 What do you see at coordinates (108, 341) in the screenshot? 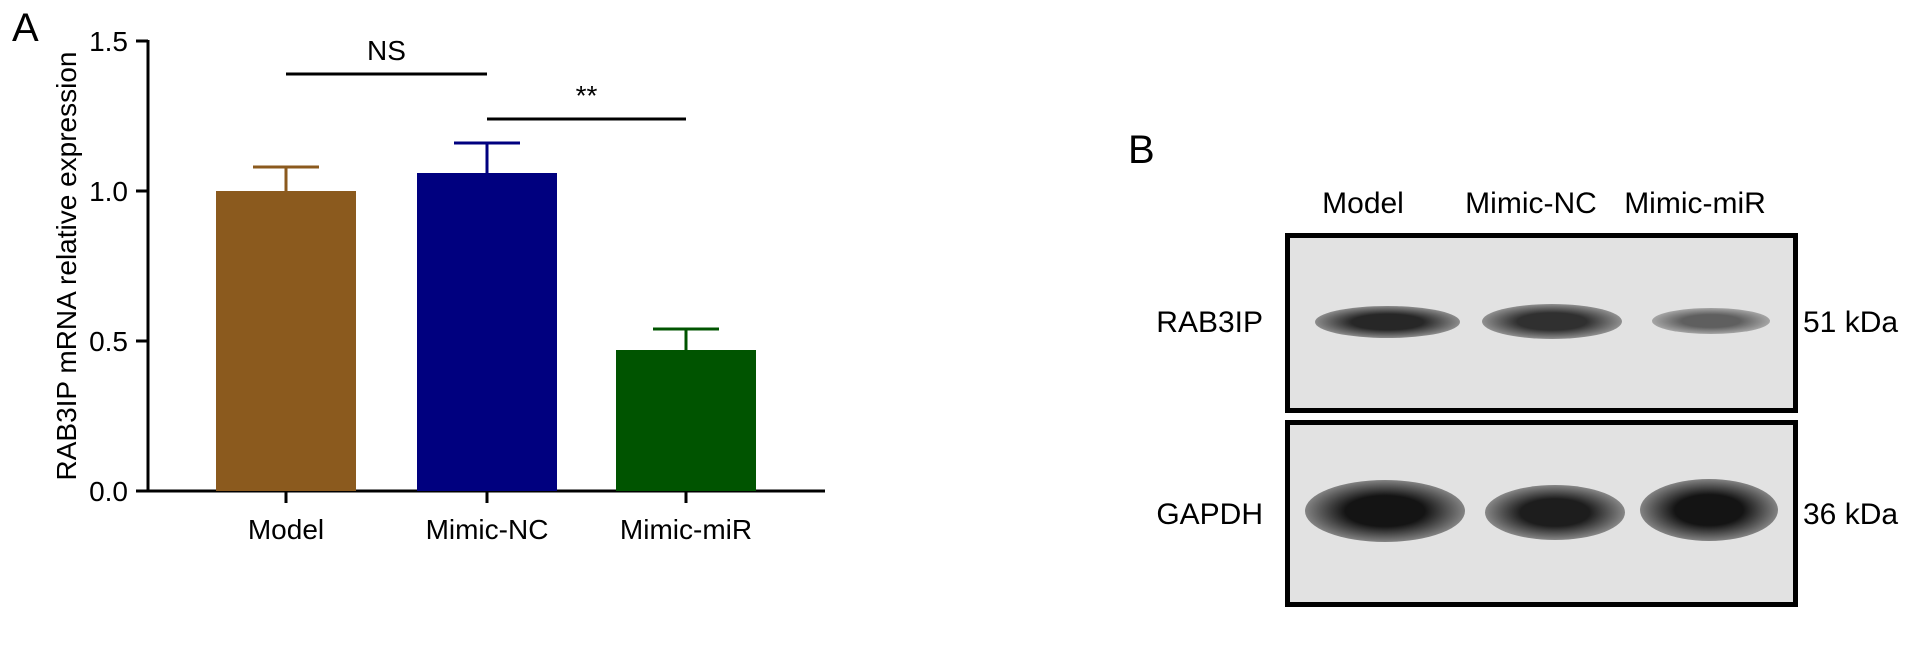
I see `y-tick-label: 0.5` at bounding box center [108, 341].